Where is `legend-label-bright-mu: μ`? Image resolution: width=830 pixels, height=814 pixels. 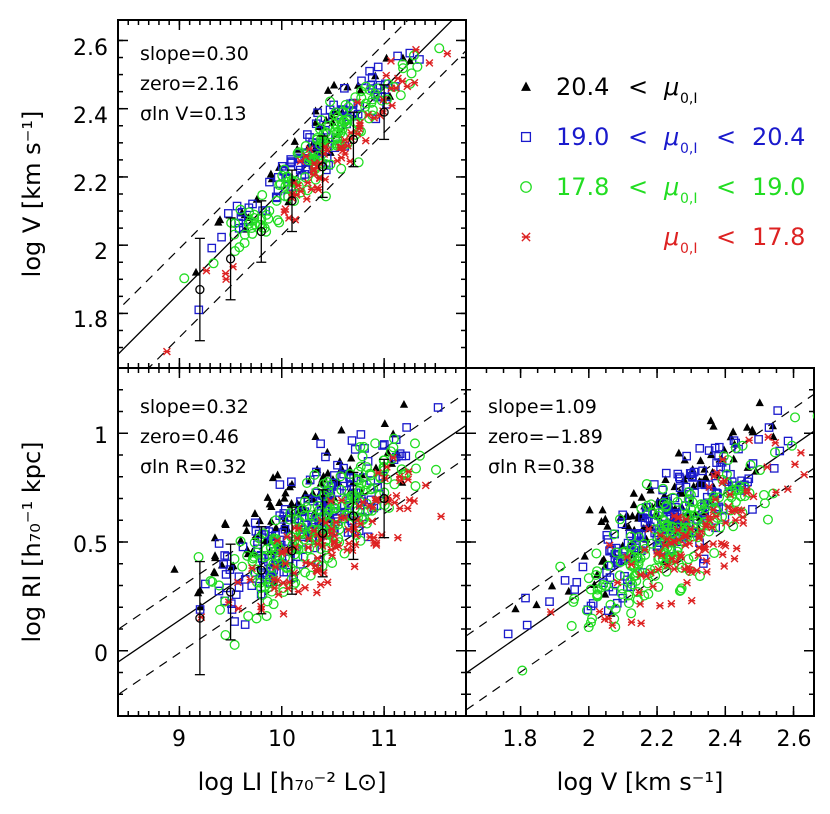 legend-label-bright-mu: μ is located at coordinates (671, 187).